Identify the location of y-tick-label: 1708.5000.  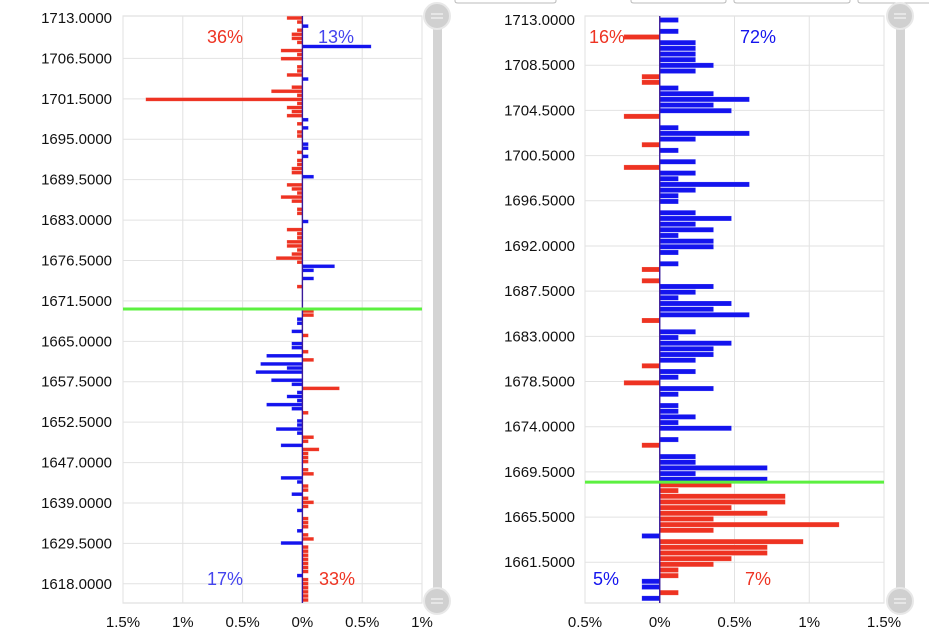
(539, 65).